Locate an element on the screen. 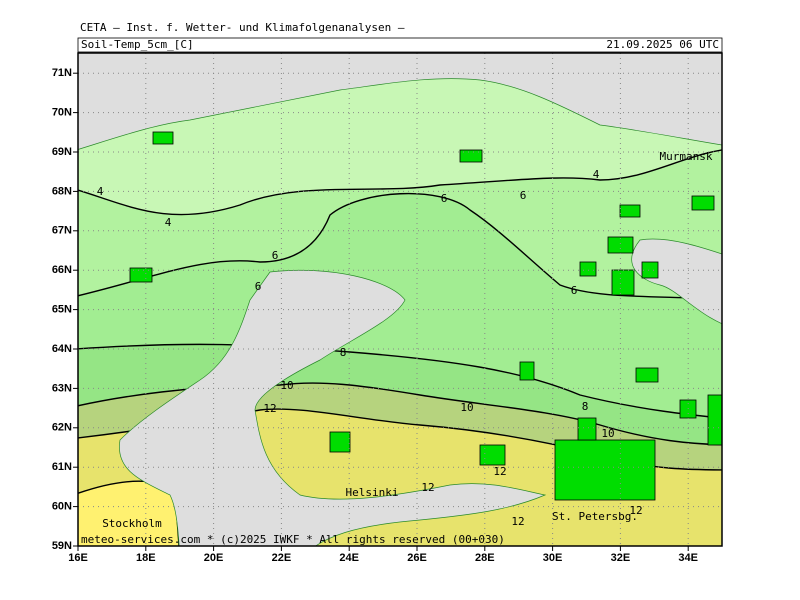 The width and height of the screenshot is (800, 600). lat-tick-label: 65N is located at coordinates (62, 310).